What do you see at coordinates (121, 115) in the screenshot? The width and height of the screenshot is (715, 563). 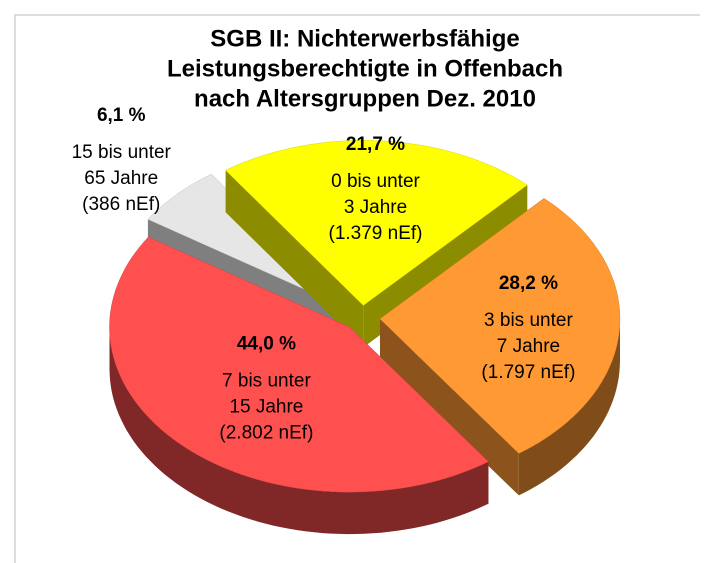 I see `data-label: 6,1 %` at bounding box center [121, 115].